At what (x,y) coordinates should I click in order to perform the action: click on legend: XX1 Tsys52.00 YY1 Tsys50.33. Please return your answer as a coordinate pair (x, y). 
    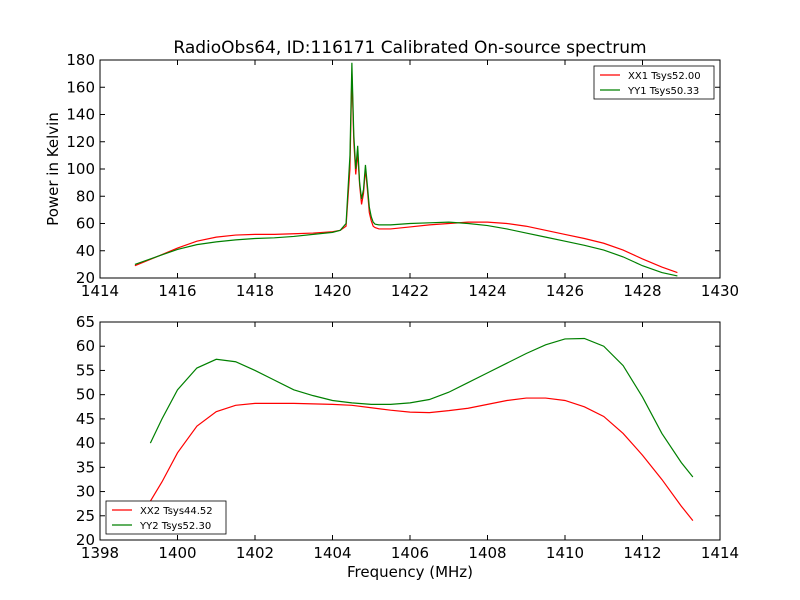
    Looking at the image, I should click on (654, 82).